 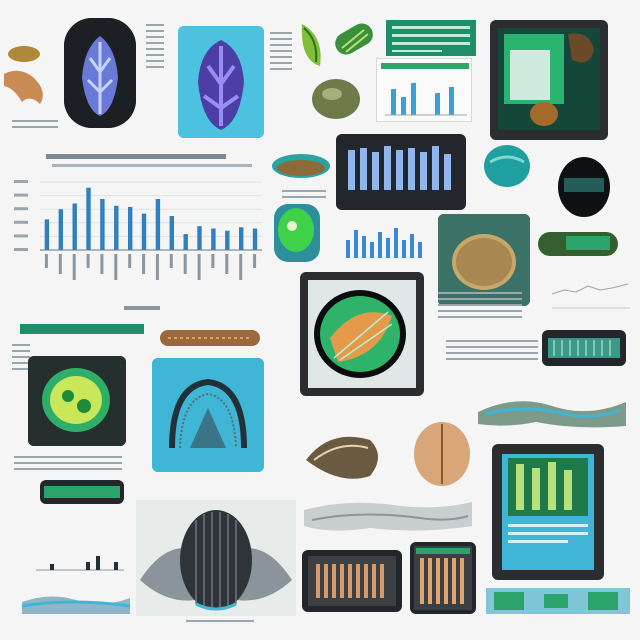 I want to click on black-disc-image, so click(x=584, y=187).